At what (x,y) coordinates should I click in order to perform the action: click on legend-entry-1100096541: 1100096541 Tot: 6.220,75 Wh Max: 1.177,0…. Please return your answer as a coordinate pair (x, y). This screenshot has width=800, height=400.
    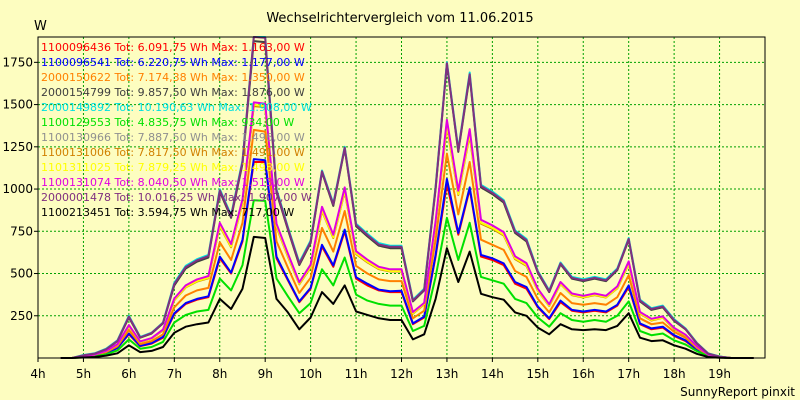
    Looking at the image, I should click on (173, 62).